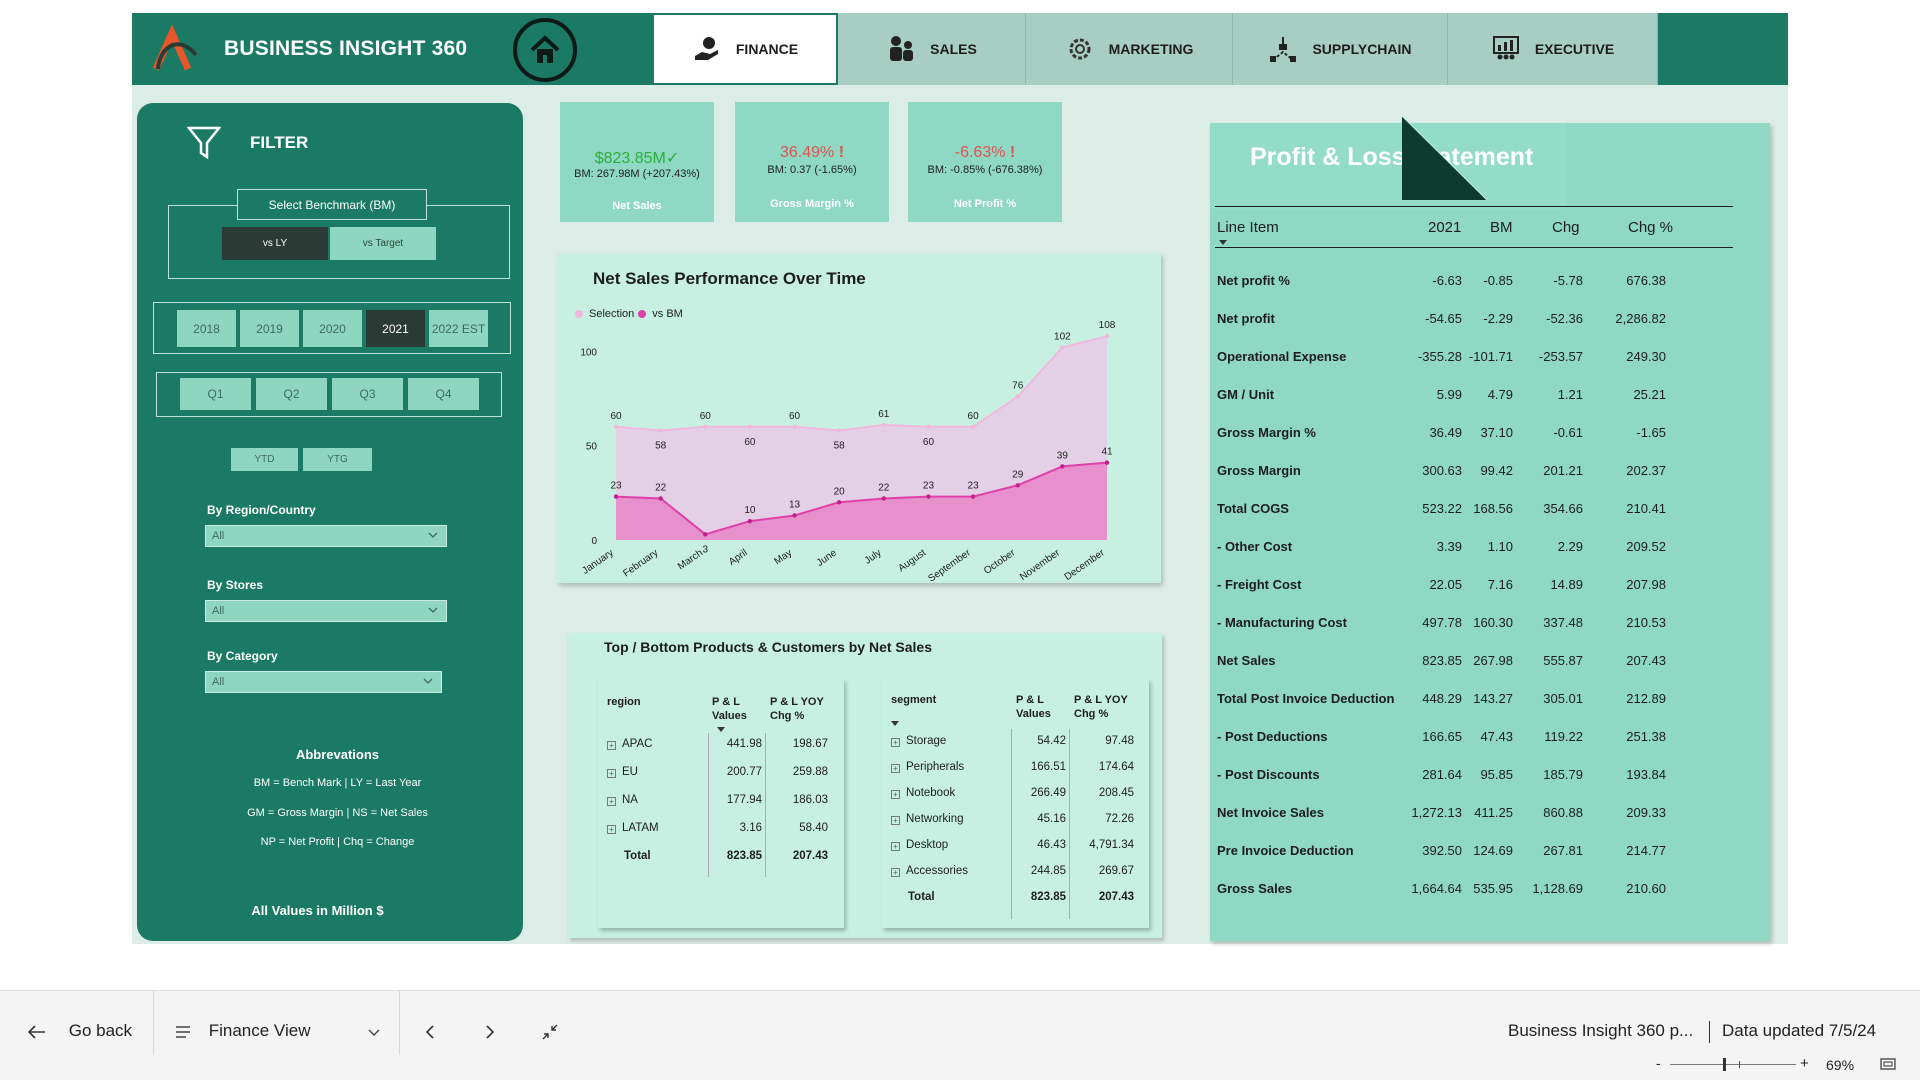  I want to click on pl-table-row: GM / Unit 5.99 4.79 1.21 25.21, so click(1490, 406).